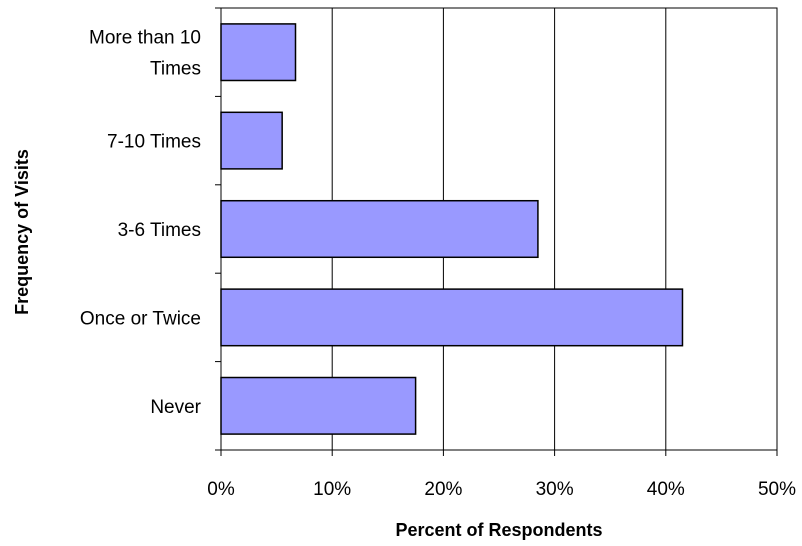 This screenshot has height=546, width=802. Describe the element at coordinates (145, 54) in the screenshot. I see `y-tick-label-0: More than 10 Times` at that location.